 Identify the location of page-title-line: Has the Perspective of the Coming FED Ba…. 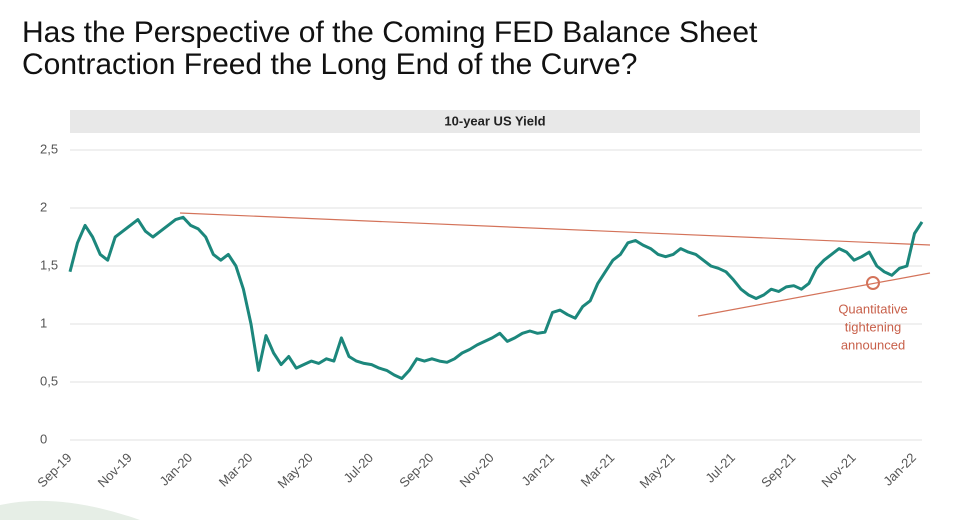
(390, 32).